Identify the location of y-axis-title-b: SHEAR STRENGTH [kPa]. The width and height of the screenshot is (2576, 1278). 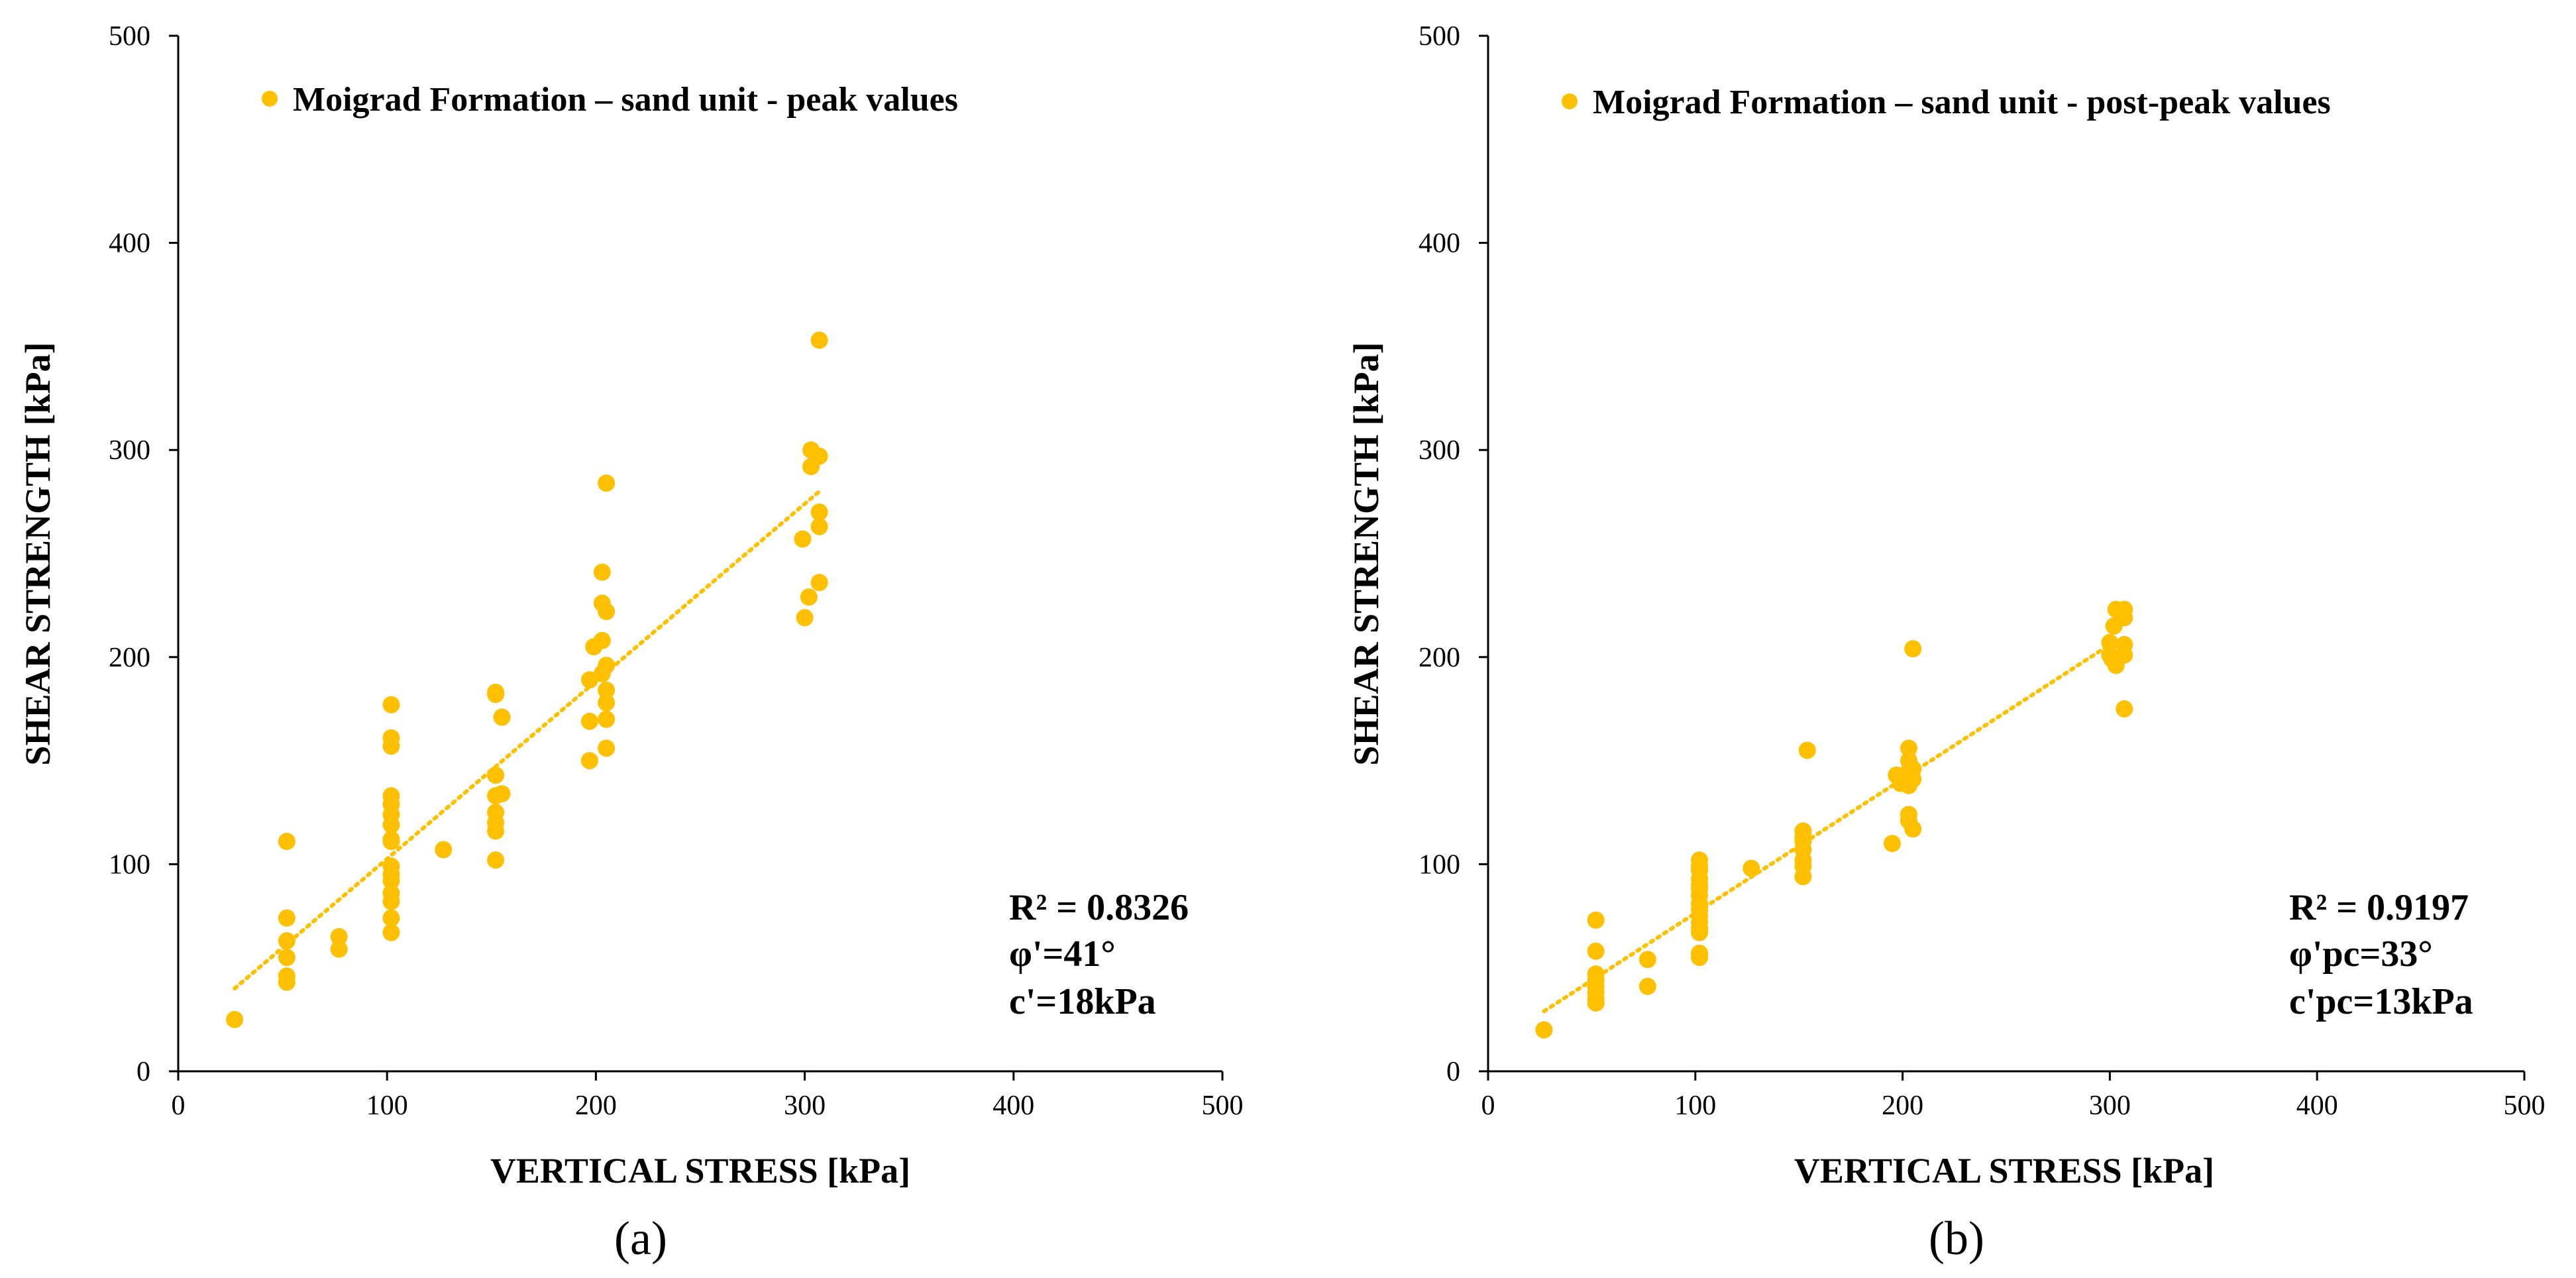
(1366, 553).